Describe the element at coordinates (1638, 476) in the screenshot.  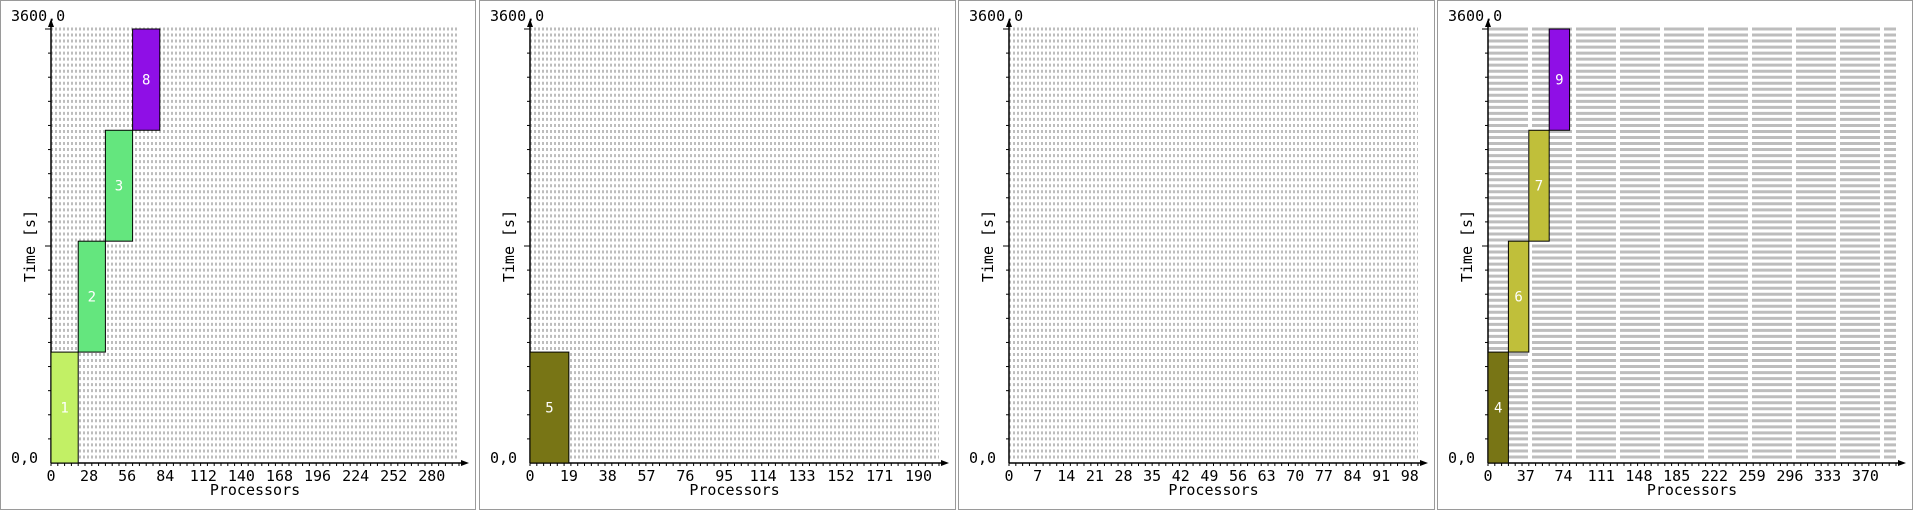
I see `x-tick-label: 148` at that location.